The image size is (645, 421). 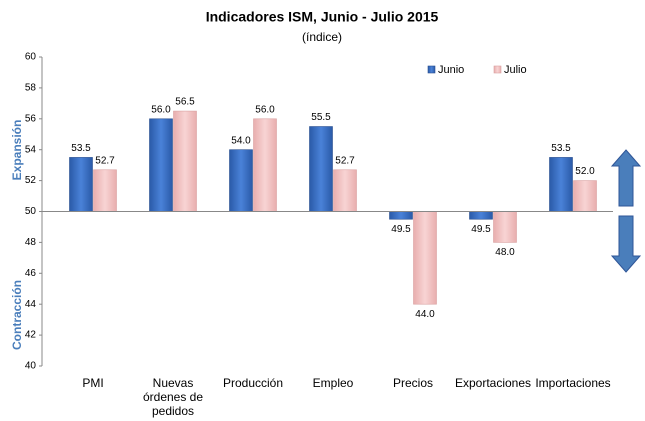 What do you see at coordinates (585, 171) in the screenshot?
I see `data-label: 52.0` at bounding box center [585, 171].